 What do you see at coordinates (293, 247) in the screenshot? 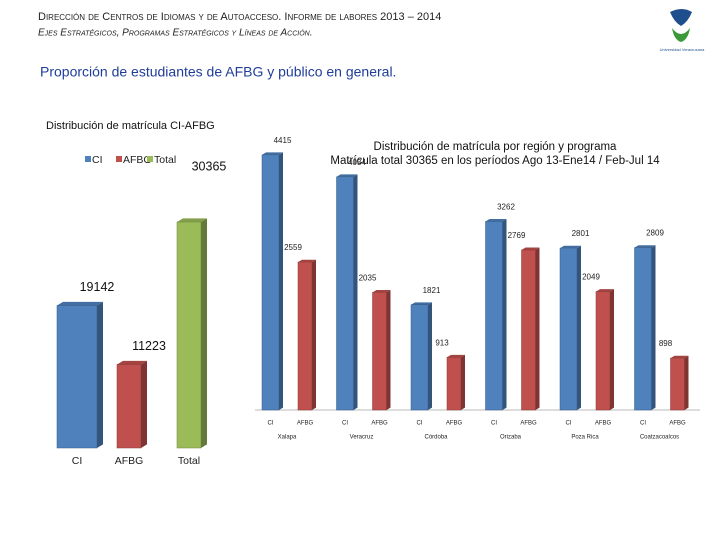
I see `data-label: 2559` at bounding box center [293, 247].